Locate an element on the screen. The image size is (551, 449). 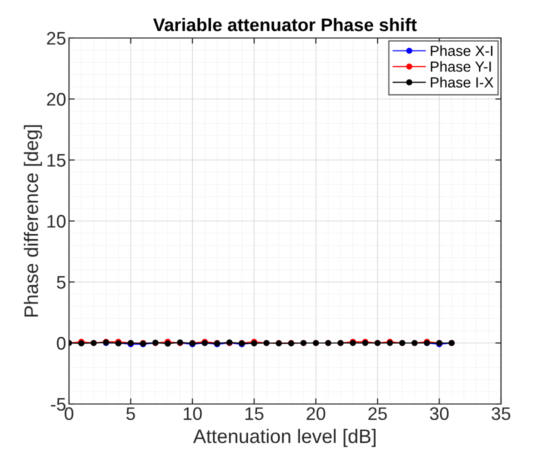
x-axis-title: Attenuation level [dB] is located at coordinates (284, 437).